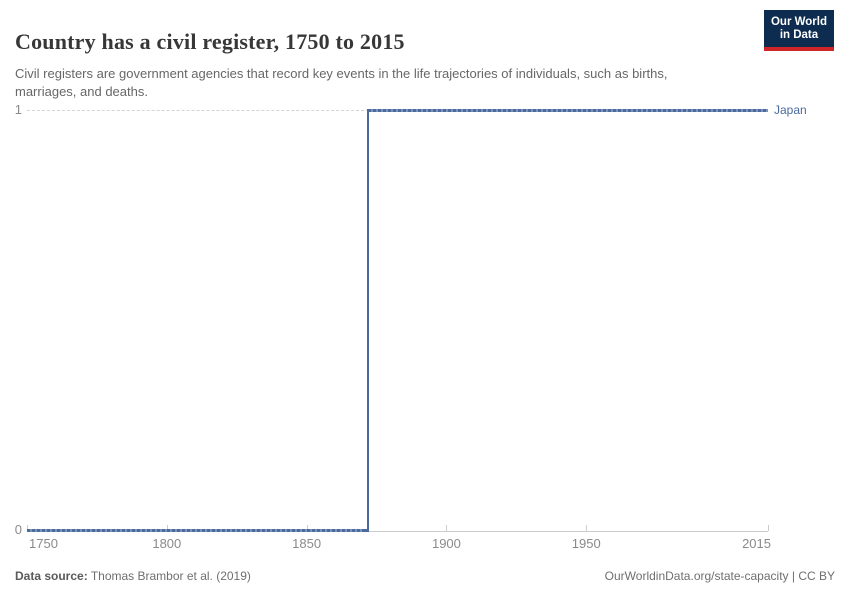 The height and width of the screenshot is (600, 850). What do you see at coordinates (756, 543) in the screenshot?
I see `x-tick-label: 2015` at bounding box center [756, 543].